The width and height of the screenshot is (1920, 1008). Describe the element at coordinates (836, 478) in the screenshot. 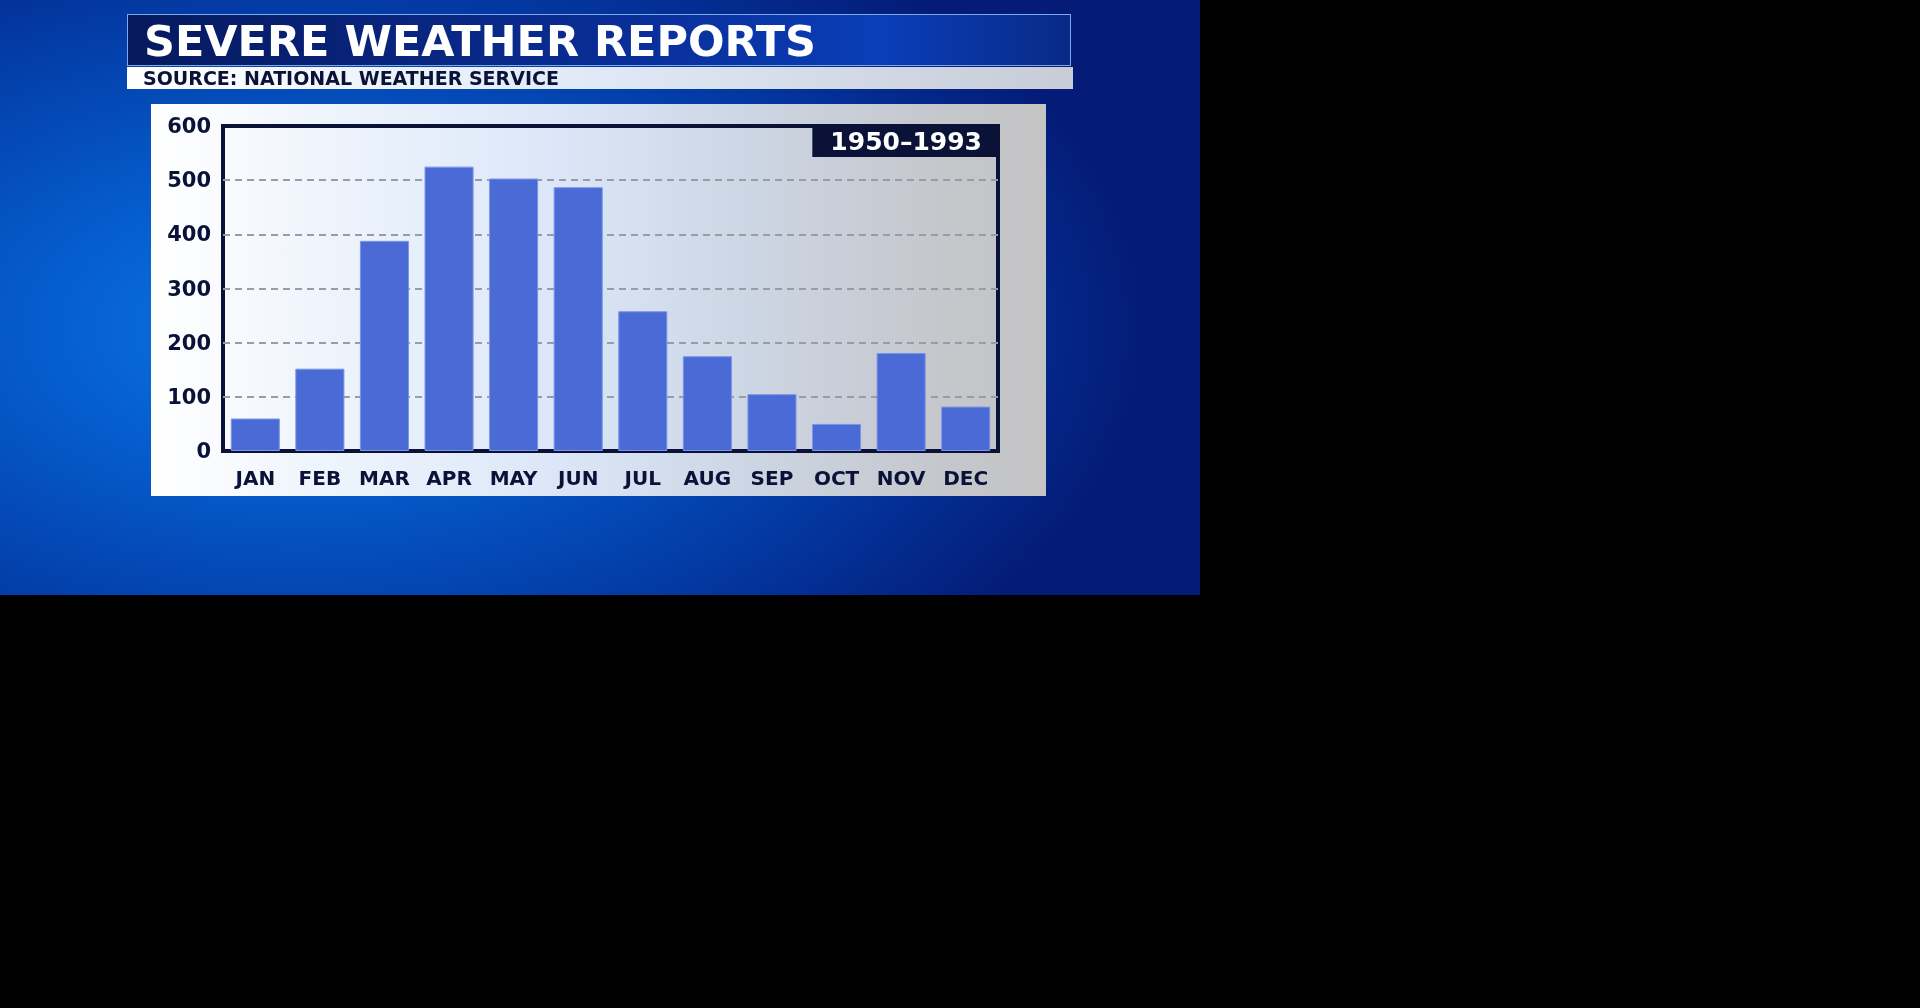

I see `x-tick-label: OCT` at that location.